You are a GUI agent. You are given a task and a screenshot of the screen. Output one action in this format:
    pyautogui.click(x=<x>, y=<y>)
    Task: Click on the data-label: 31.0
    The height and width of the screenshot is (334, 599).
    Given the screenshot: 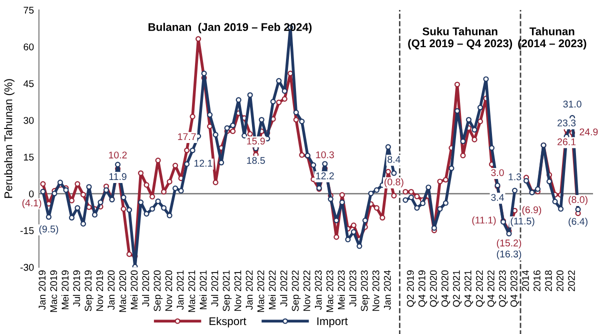 What is the action you would take?
    pyautogui.click(x=572, y=104)
    